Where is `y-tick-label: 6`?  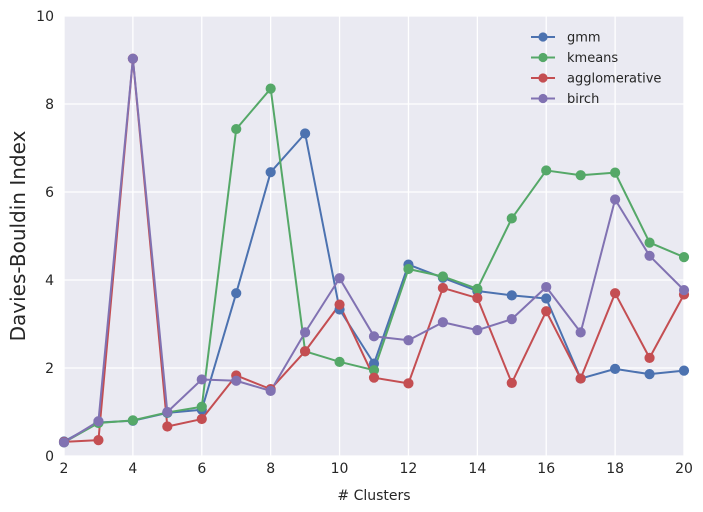 y-tick-label: 6 is located at coordinates (49, 193).